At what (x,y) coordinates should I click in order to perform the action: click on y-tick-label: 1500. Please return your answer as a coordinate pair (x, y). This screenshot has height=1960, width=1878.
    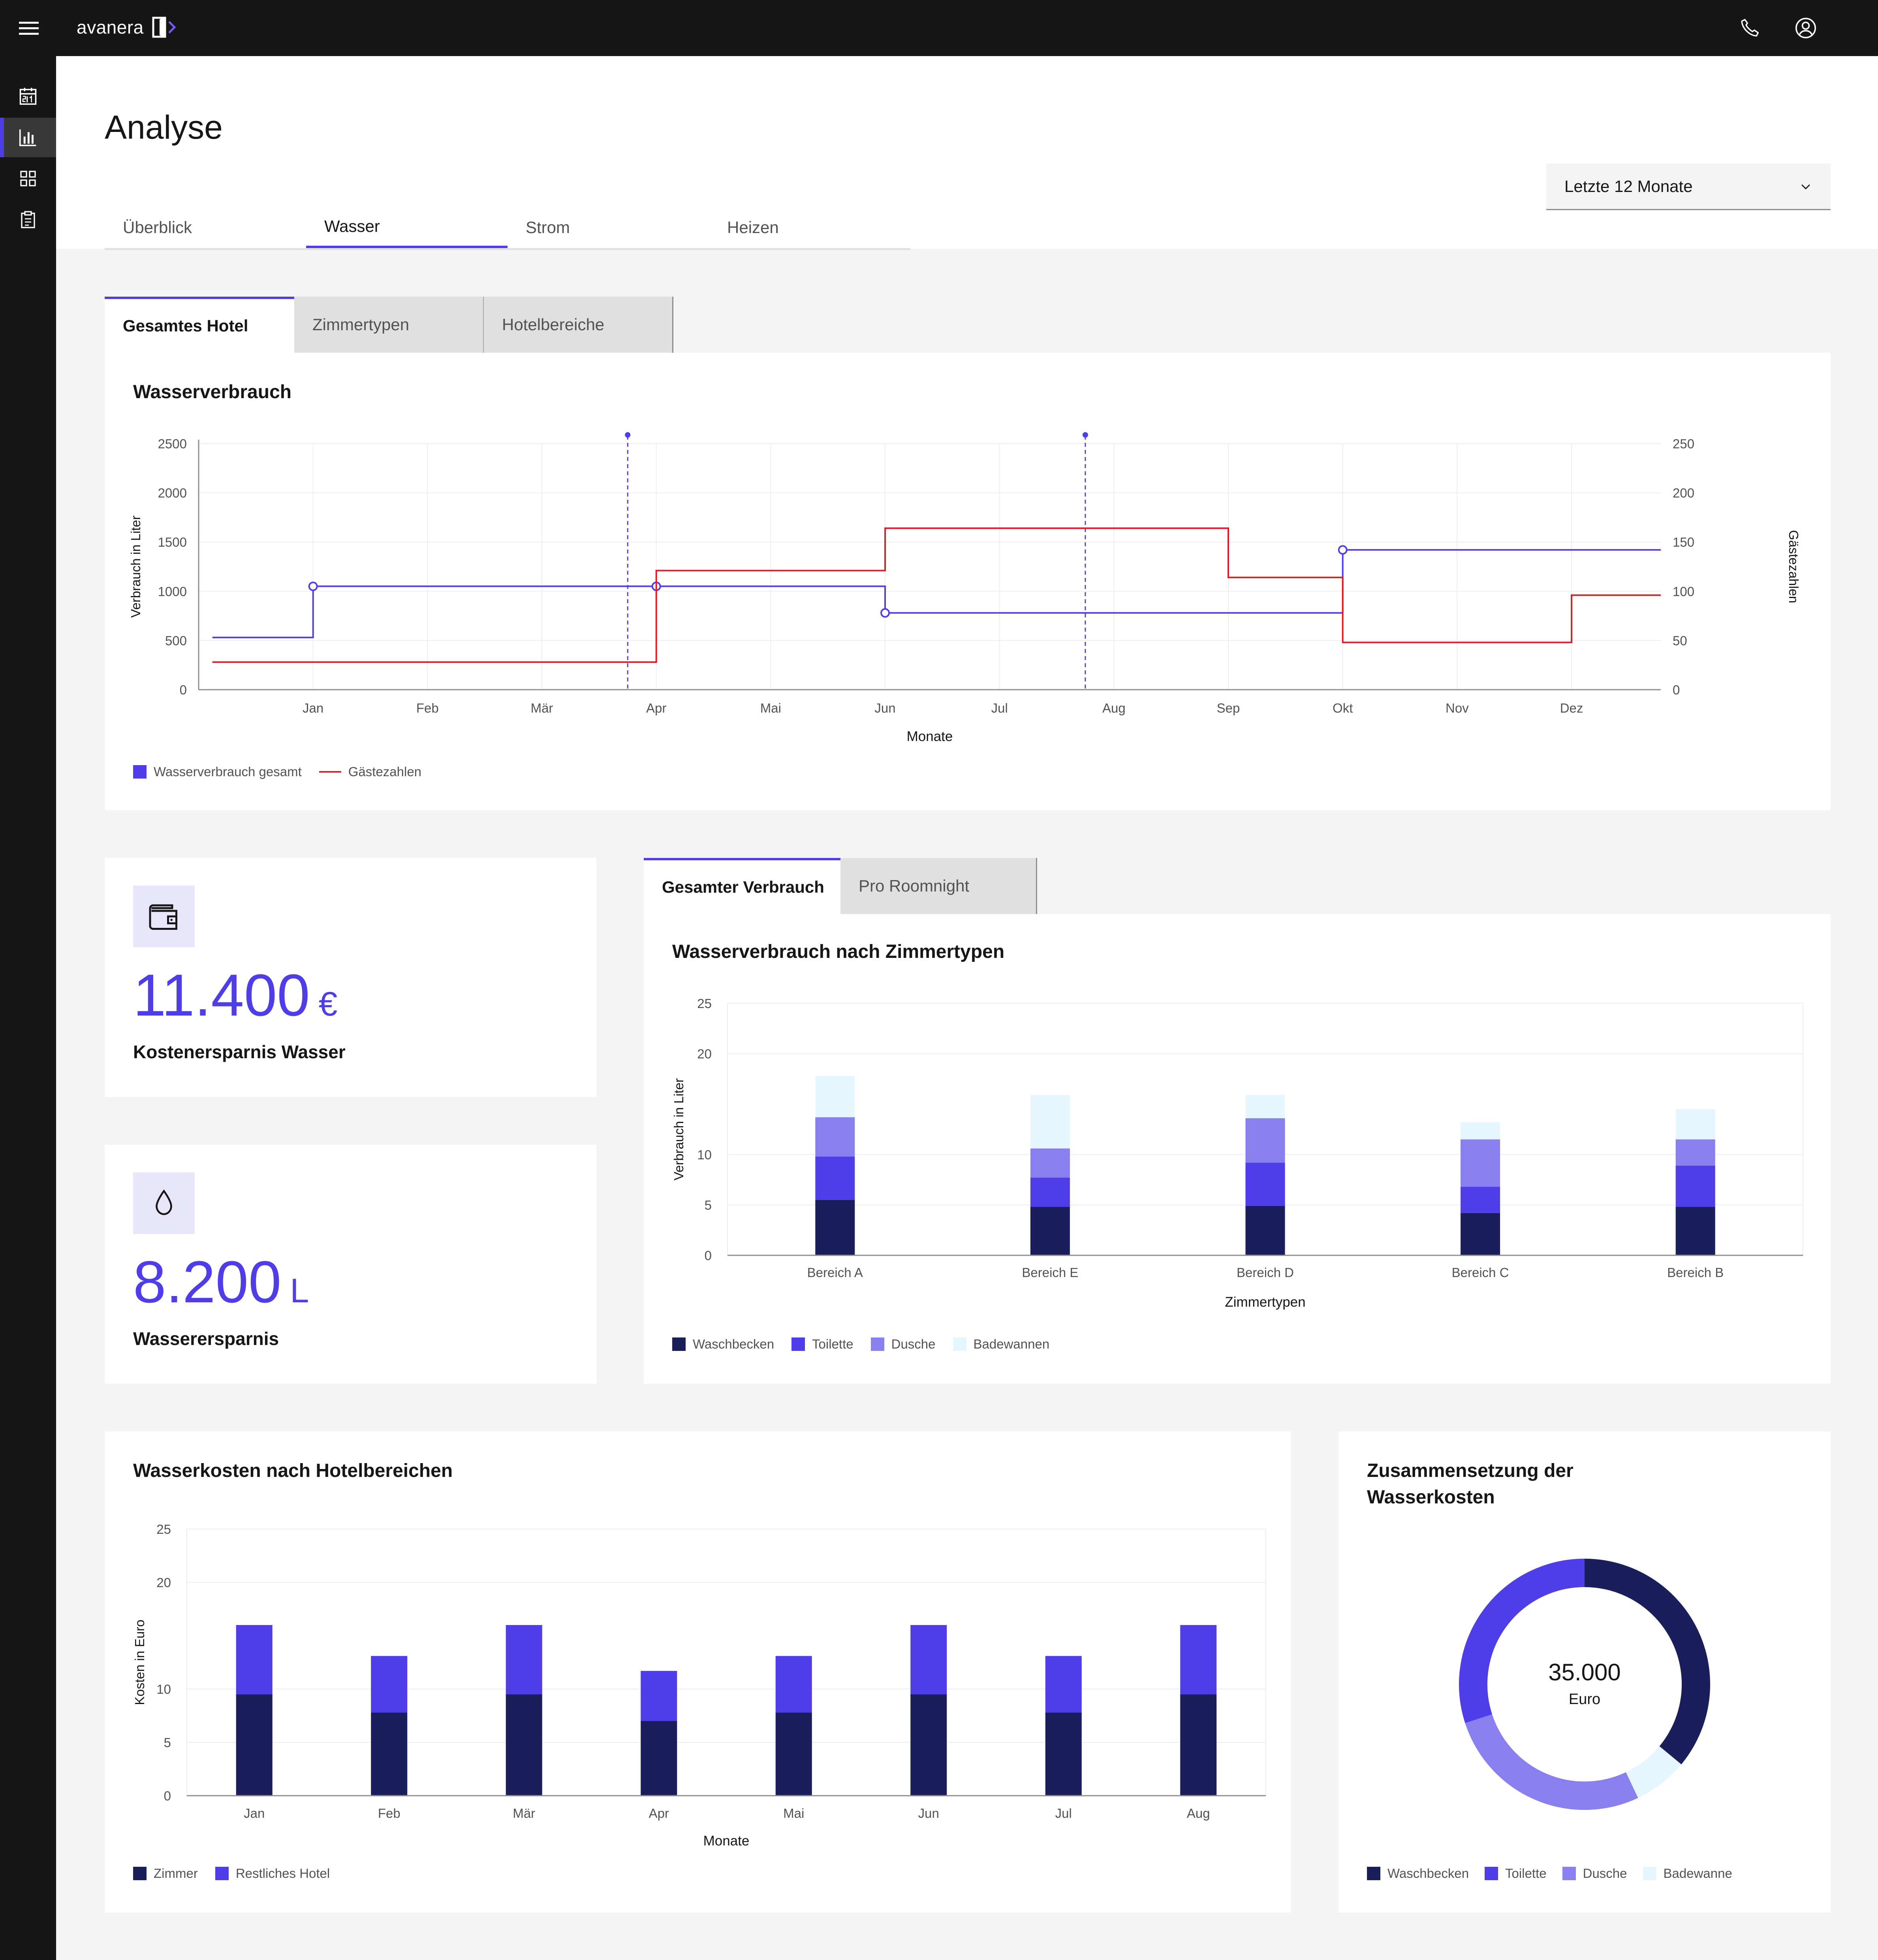
    Looking at the image, I should click on (172, 542).